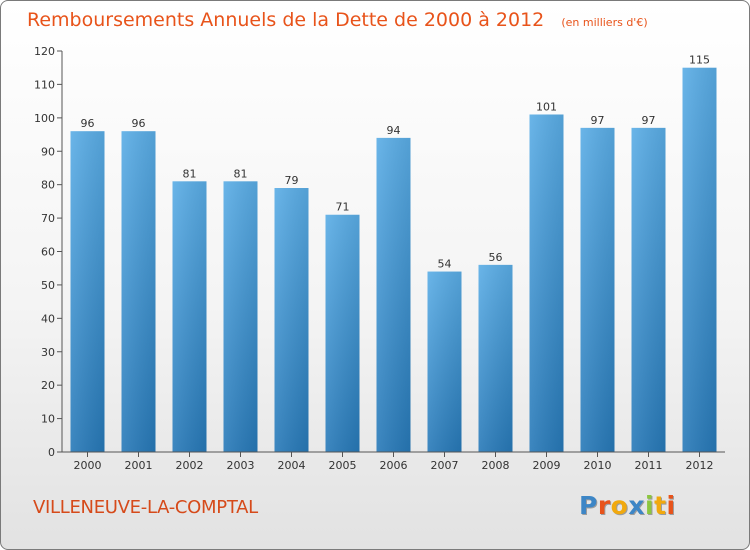 Image resolution: width=750 pixels, height=550 pixels. I want to click on x-tick-label: 2010, so click(598, 465).